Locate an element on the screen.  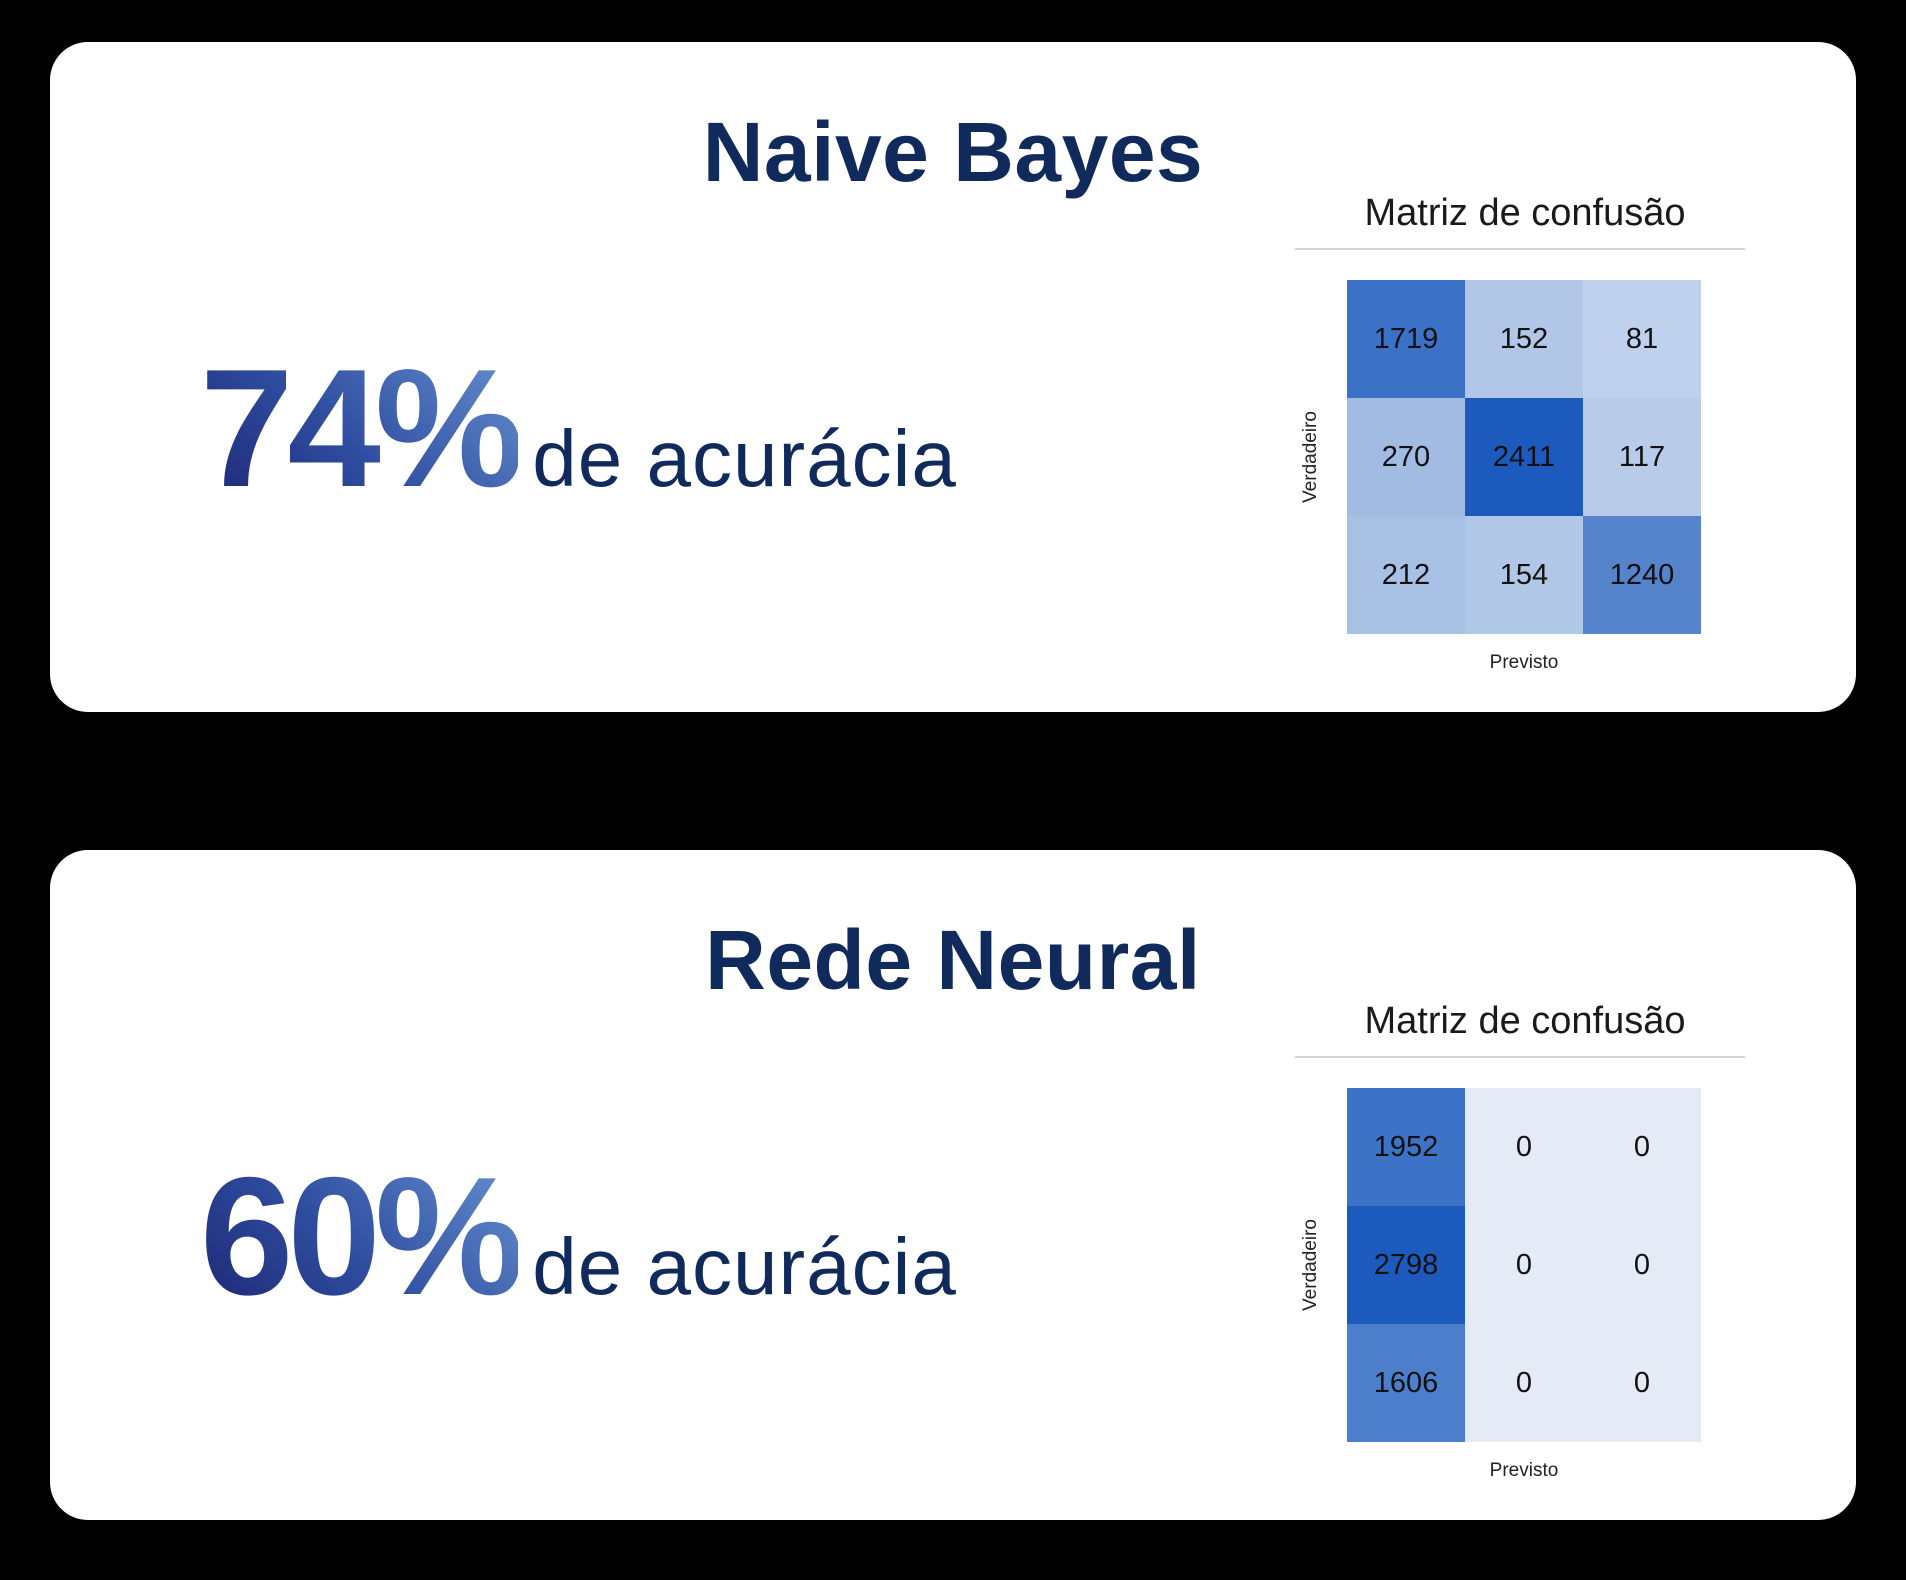
matrix-cell: 117 is located at coordinates (1642, 457).